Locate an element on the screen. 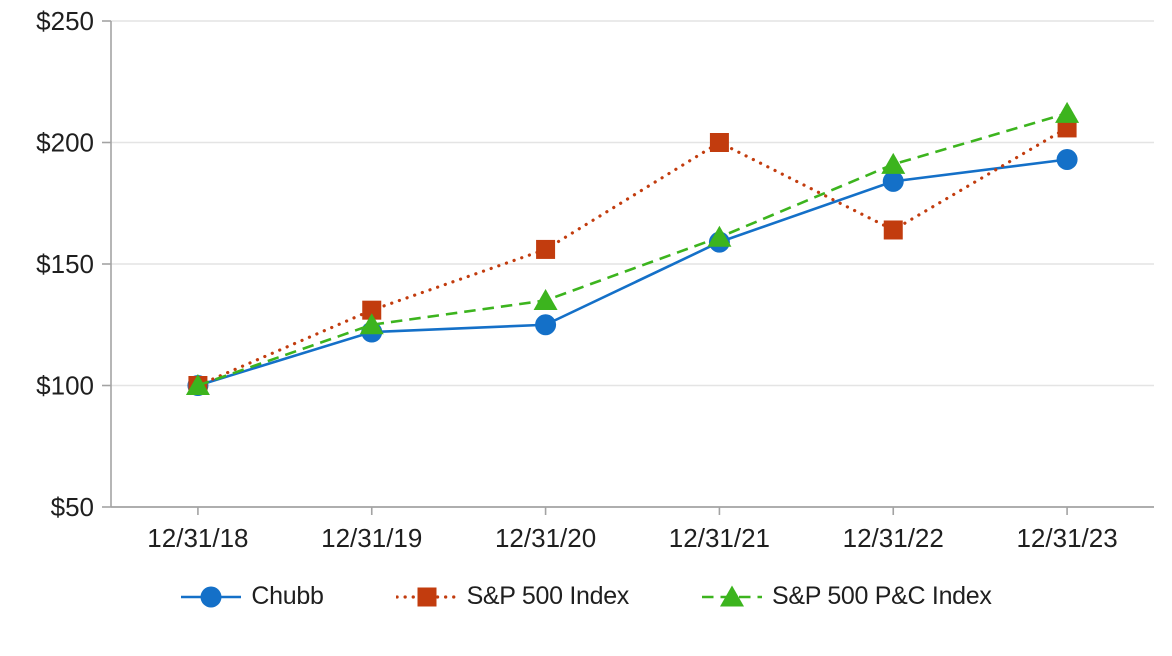 The height and width of the screenshot is (656, 1172). legend-item-chubb: Chubb is located at coordinates (252, 596).